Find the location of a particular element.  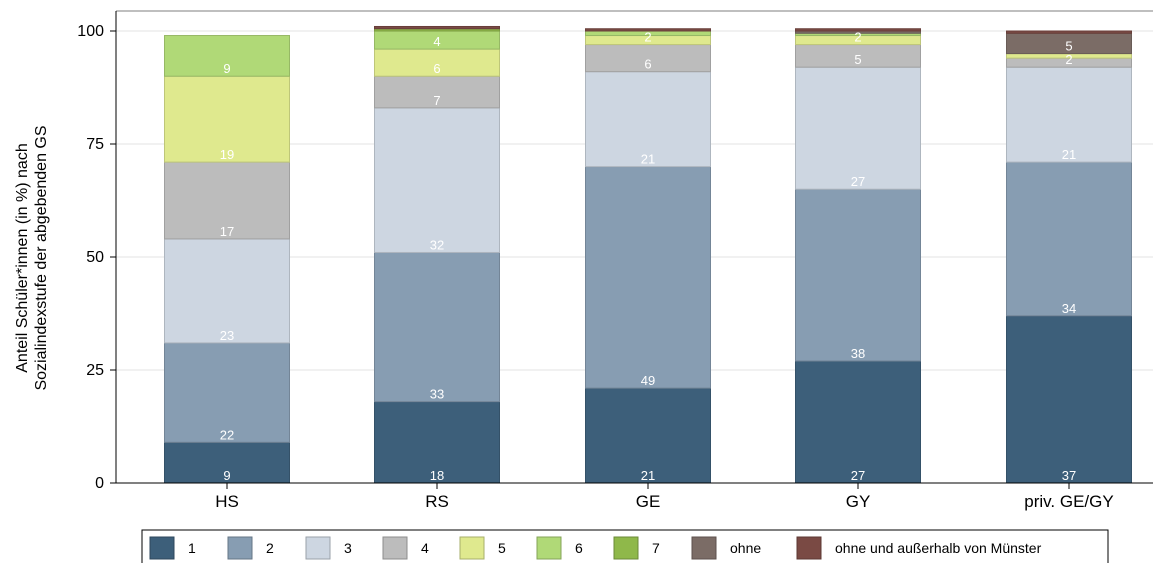

data-label: 33 is located at coordinates (437, 394).